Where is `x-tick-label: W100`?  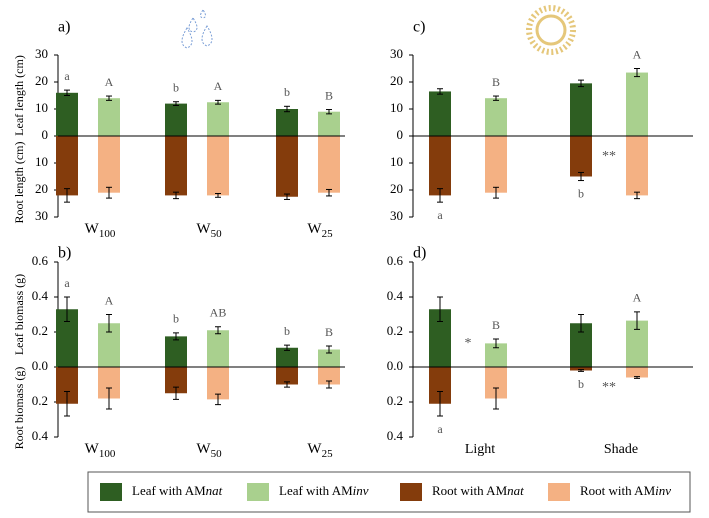
x-tick-label: W100 is located at coordinates (100, 450).